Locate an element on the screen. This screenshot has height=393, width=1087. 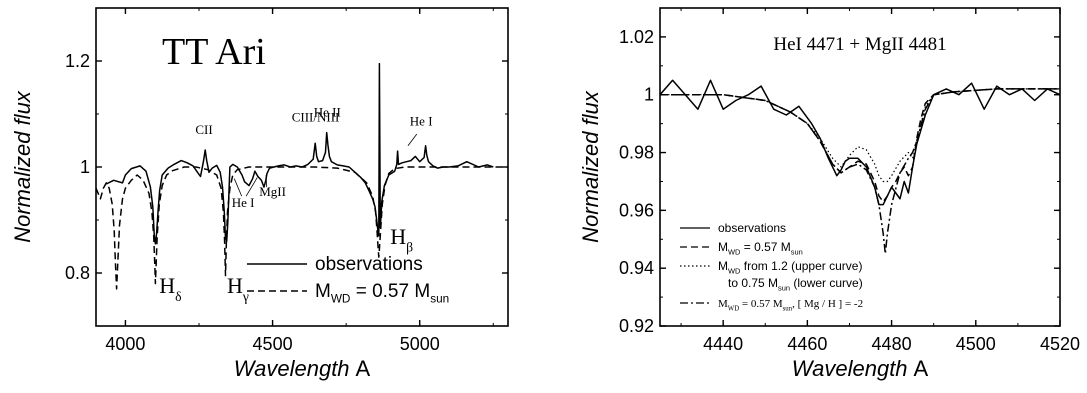
line-annotation: CIII/NIII is located at coordinates (316, 116).